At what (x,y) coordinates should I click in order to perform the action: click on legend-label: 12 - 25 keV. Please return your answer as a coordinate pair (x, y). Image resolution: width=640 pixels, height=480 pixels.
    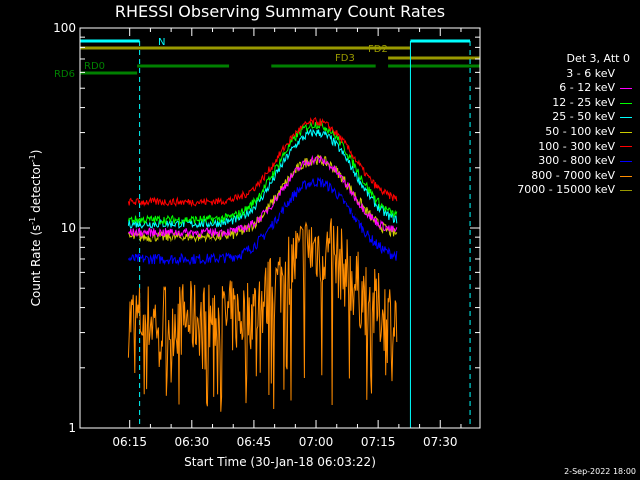
    Looking at the image, I should click on (583, 102).